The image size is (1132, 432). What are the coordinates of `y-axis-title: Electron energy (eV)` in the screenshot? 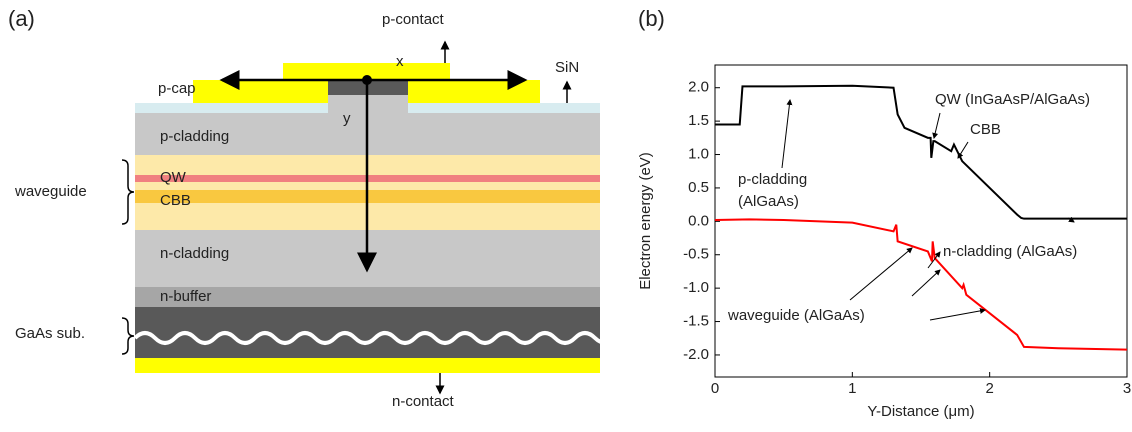 It's located at (645, 221).